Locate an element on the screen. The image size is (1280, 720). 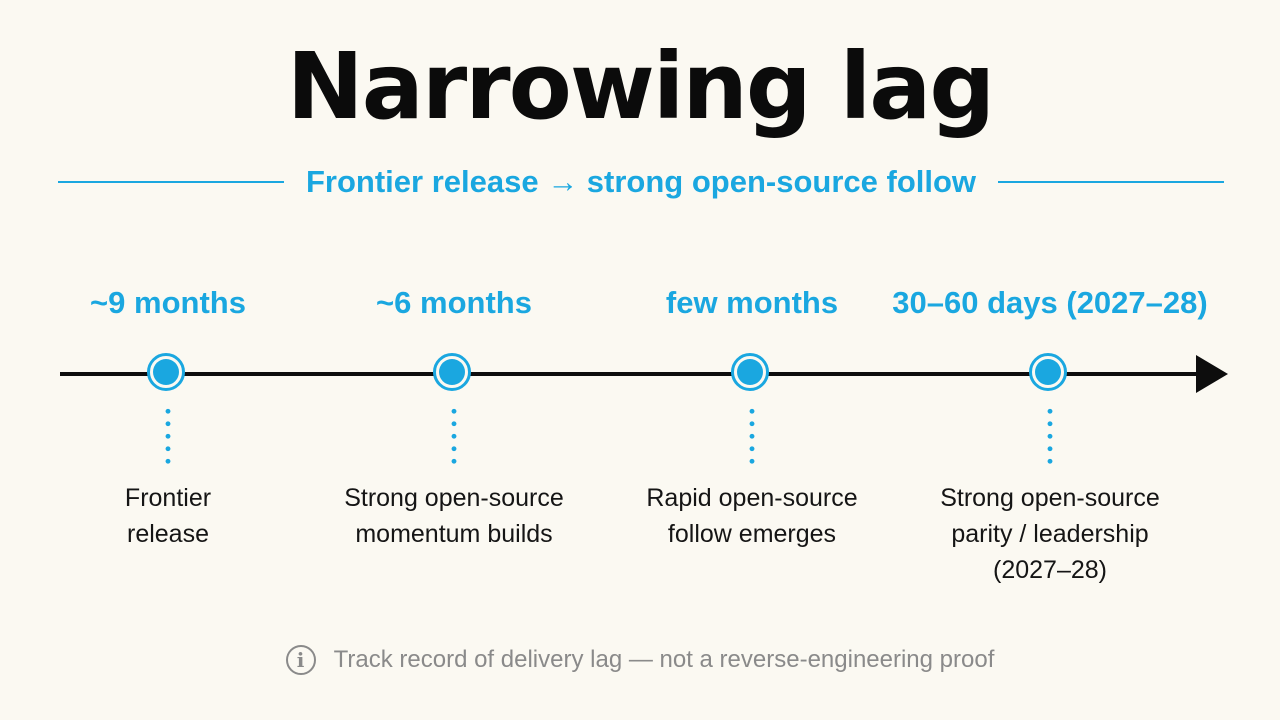
milestone-description-line: momentum builds is located at coordinates (454, 534).